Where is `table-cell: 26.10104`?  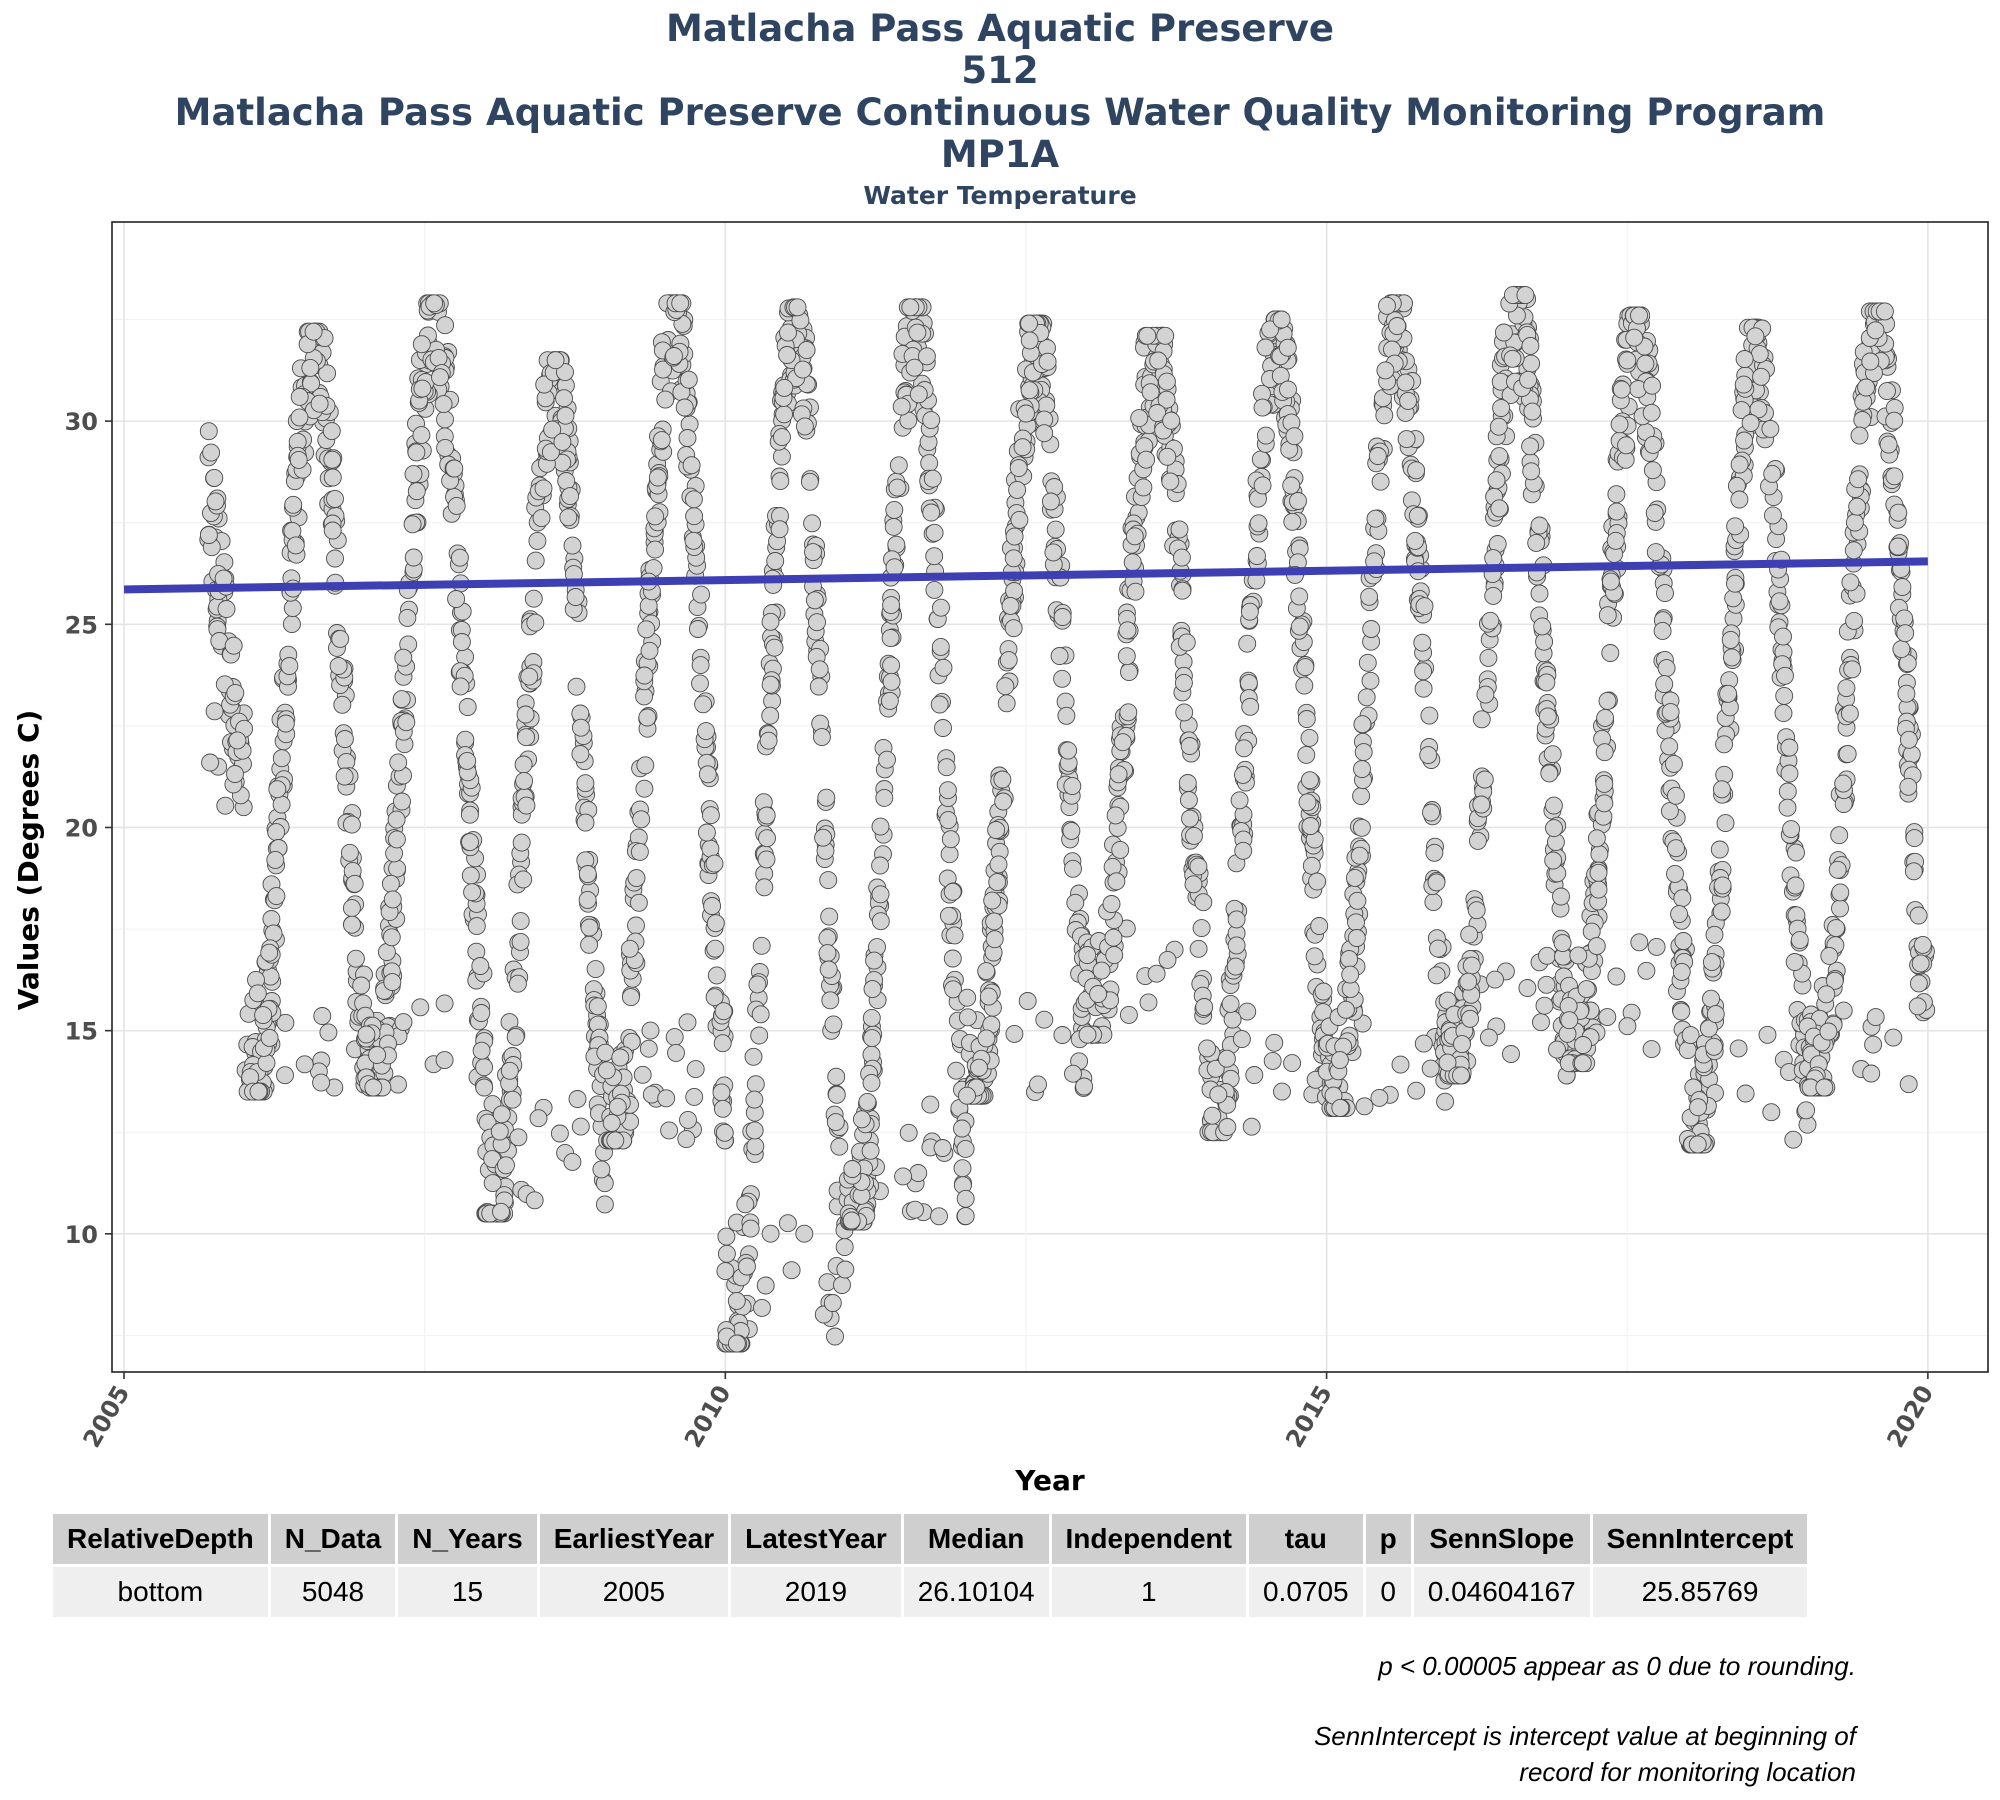 table-cell: 26.10104 is located at coordinates (976, 1592).